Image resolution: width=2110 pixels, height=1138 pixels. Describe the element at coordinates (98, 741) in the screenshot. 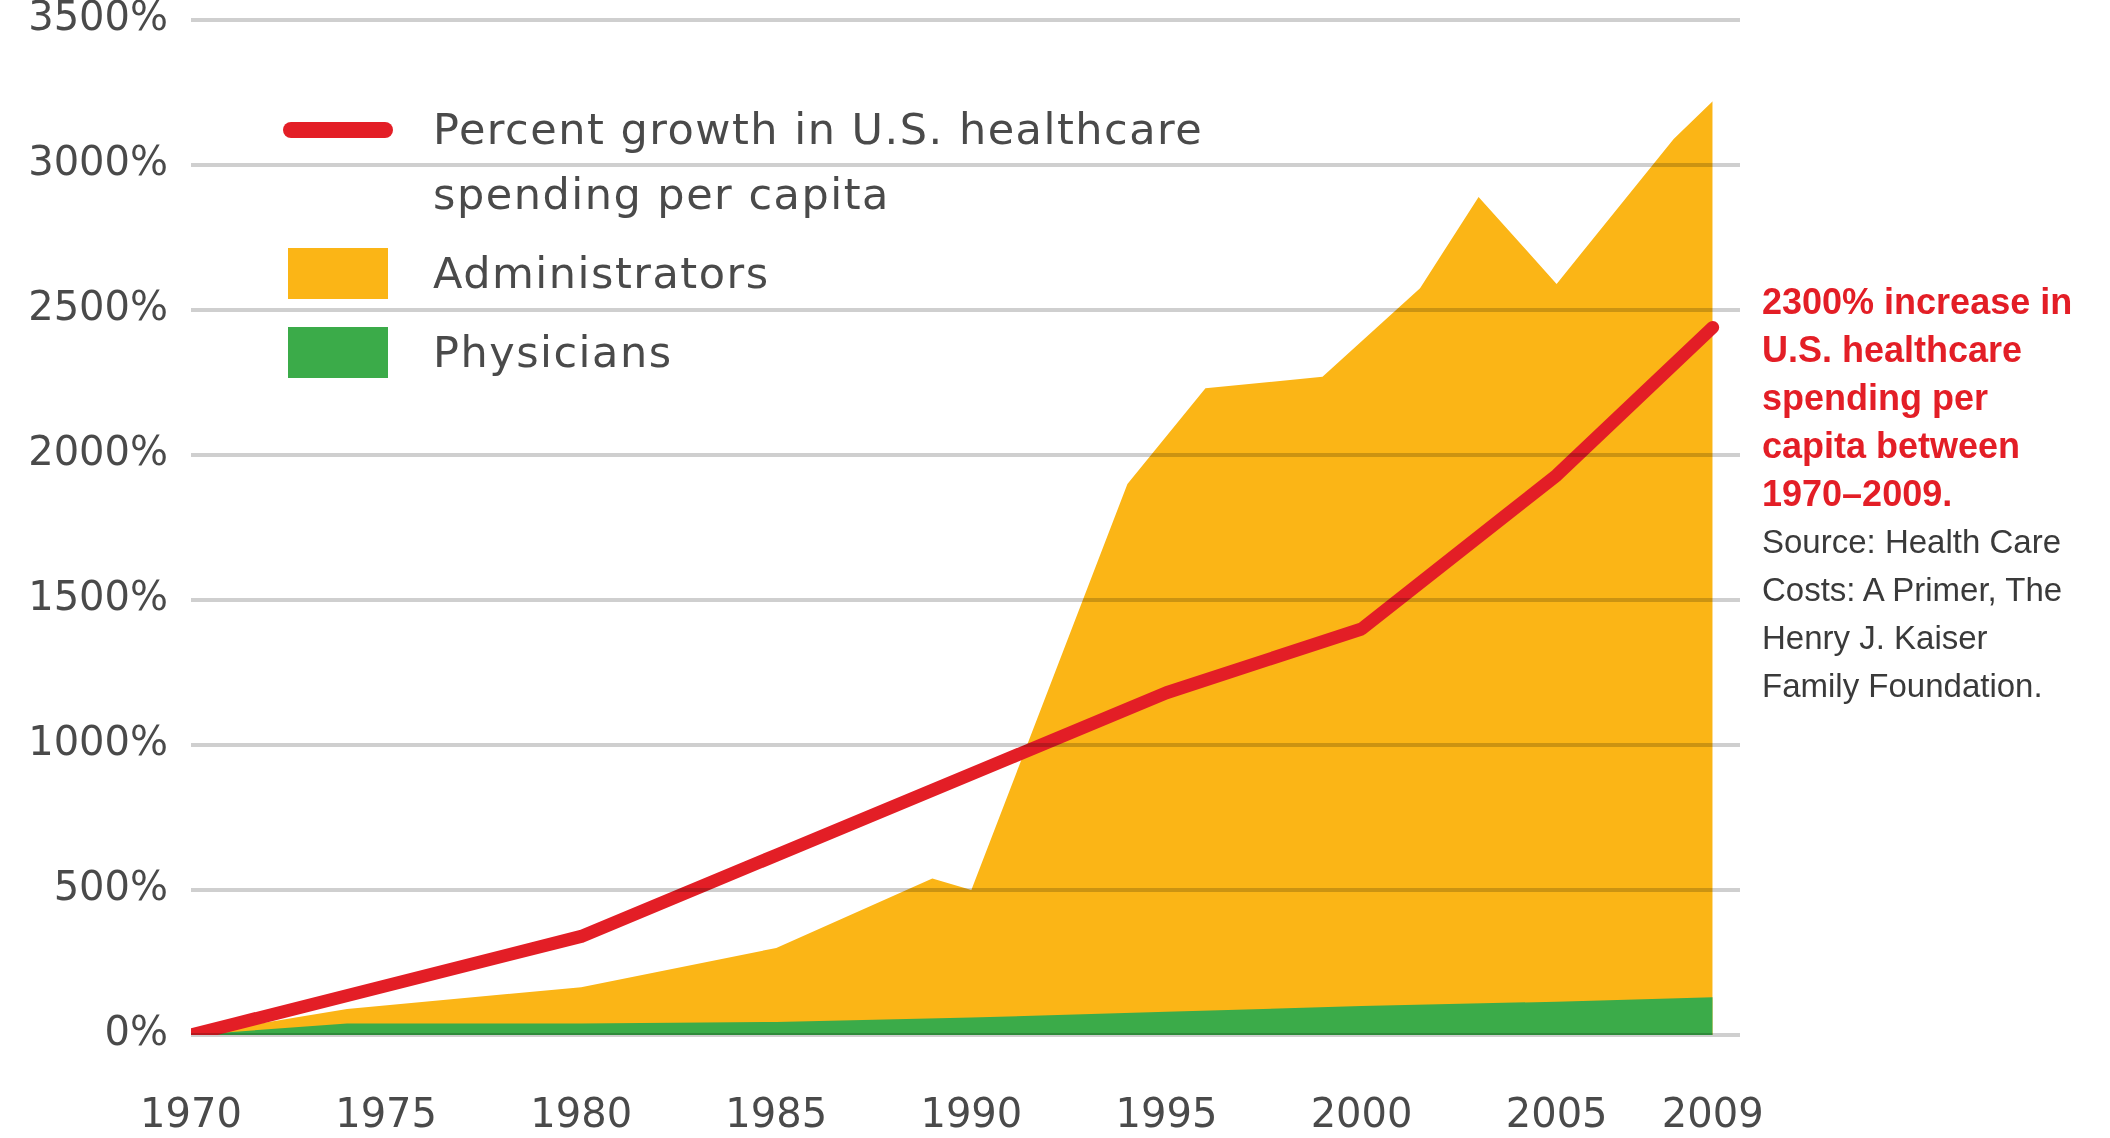

I see `y-tick-label: 1000%` at that location.